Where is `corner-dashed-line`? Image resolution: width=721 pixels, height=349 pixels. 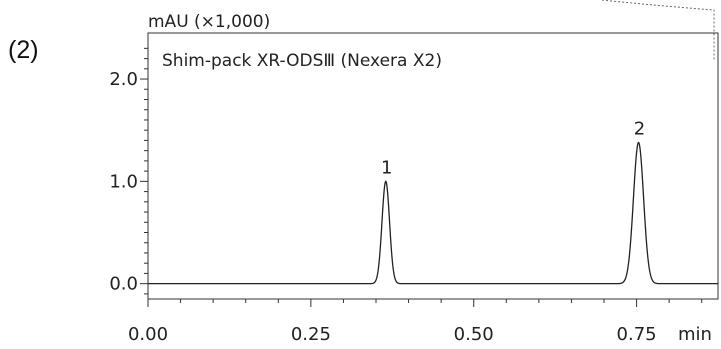 corner-dashed-line is located at coordinates (658, 30).